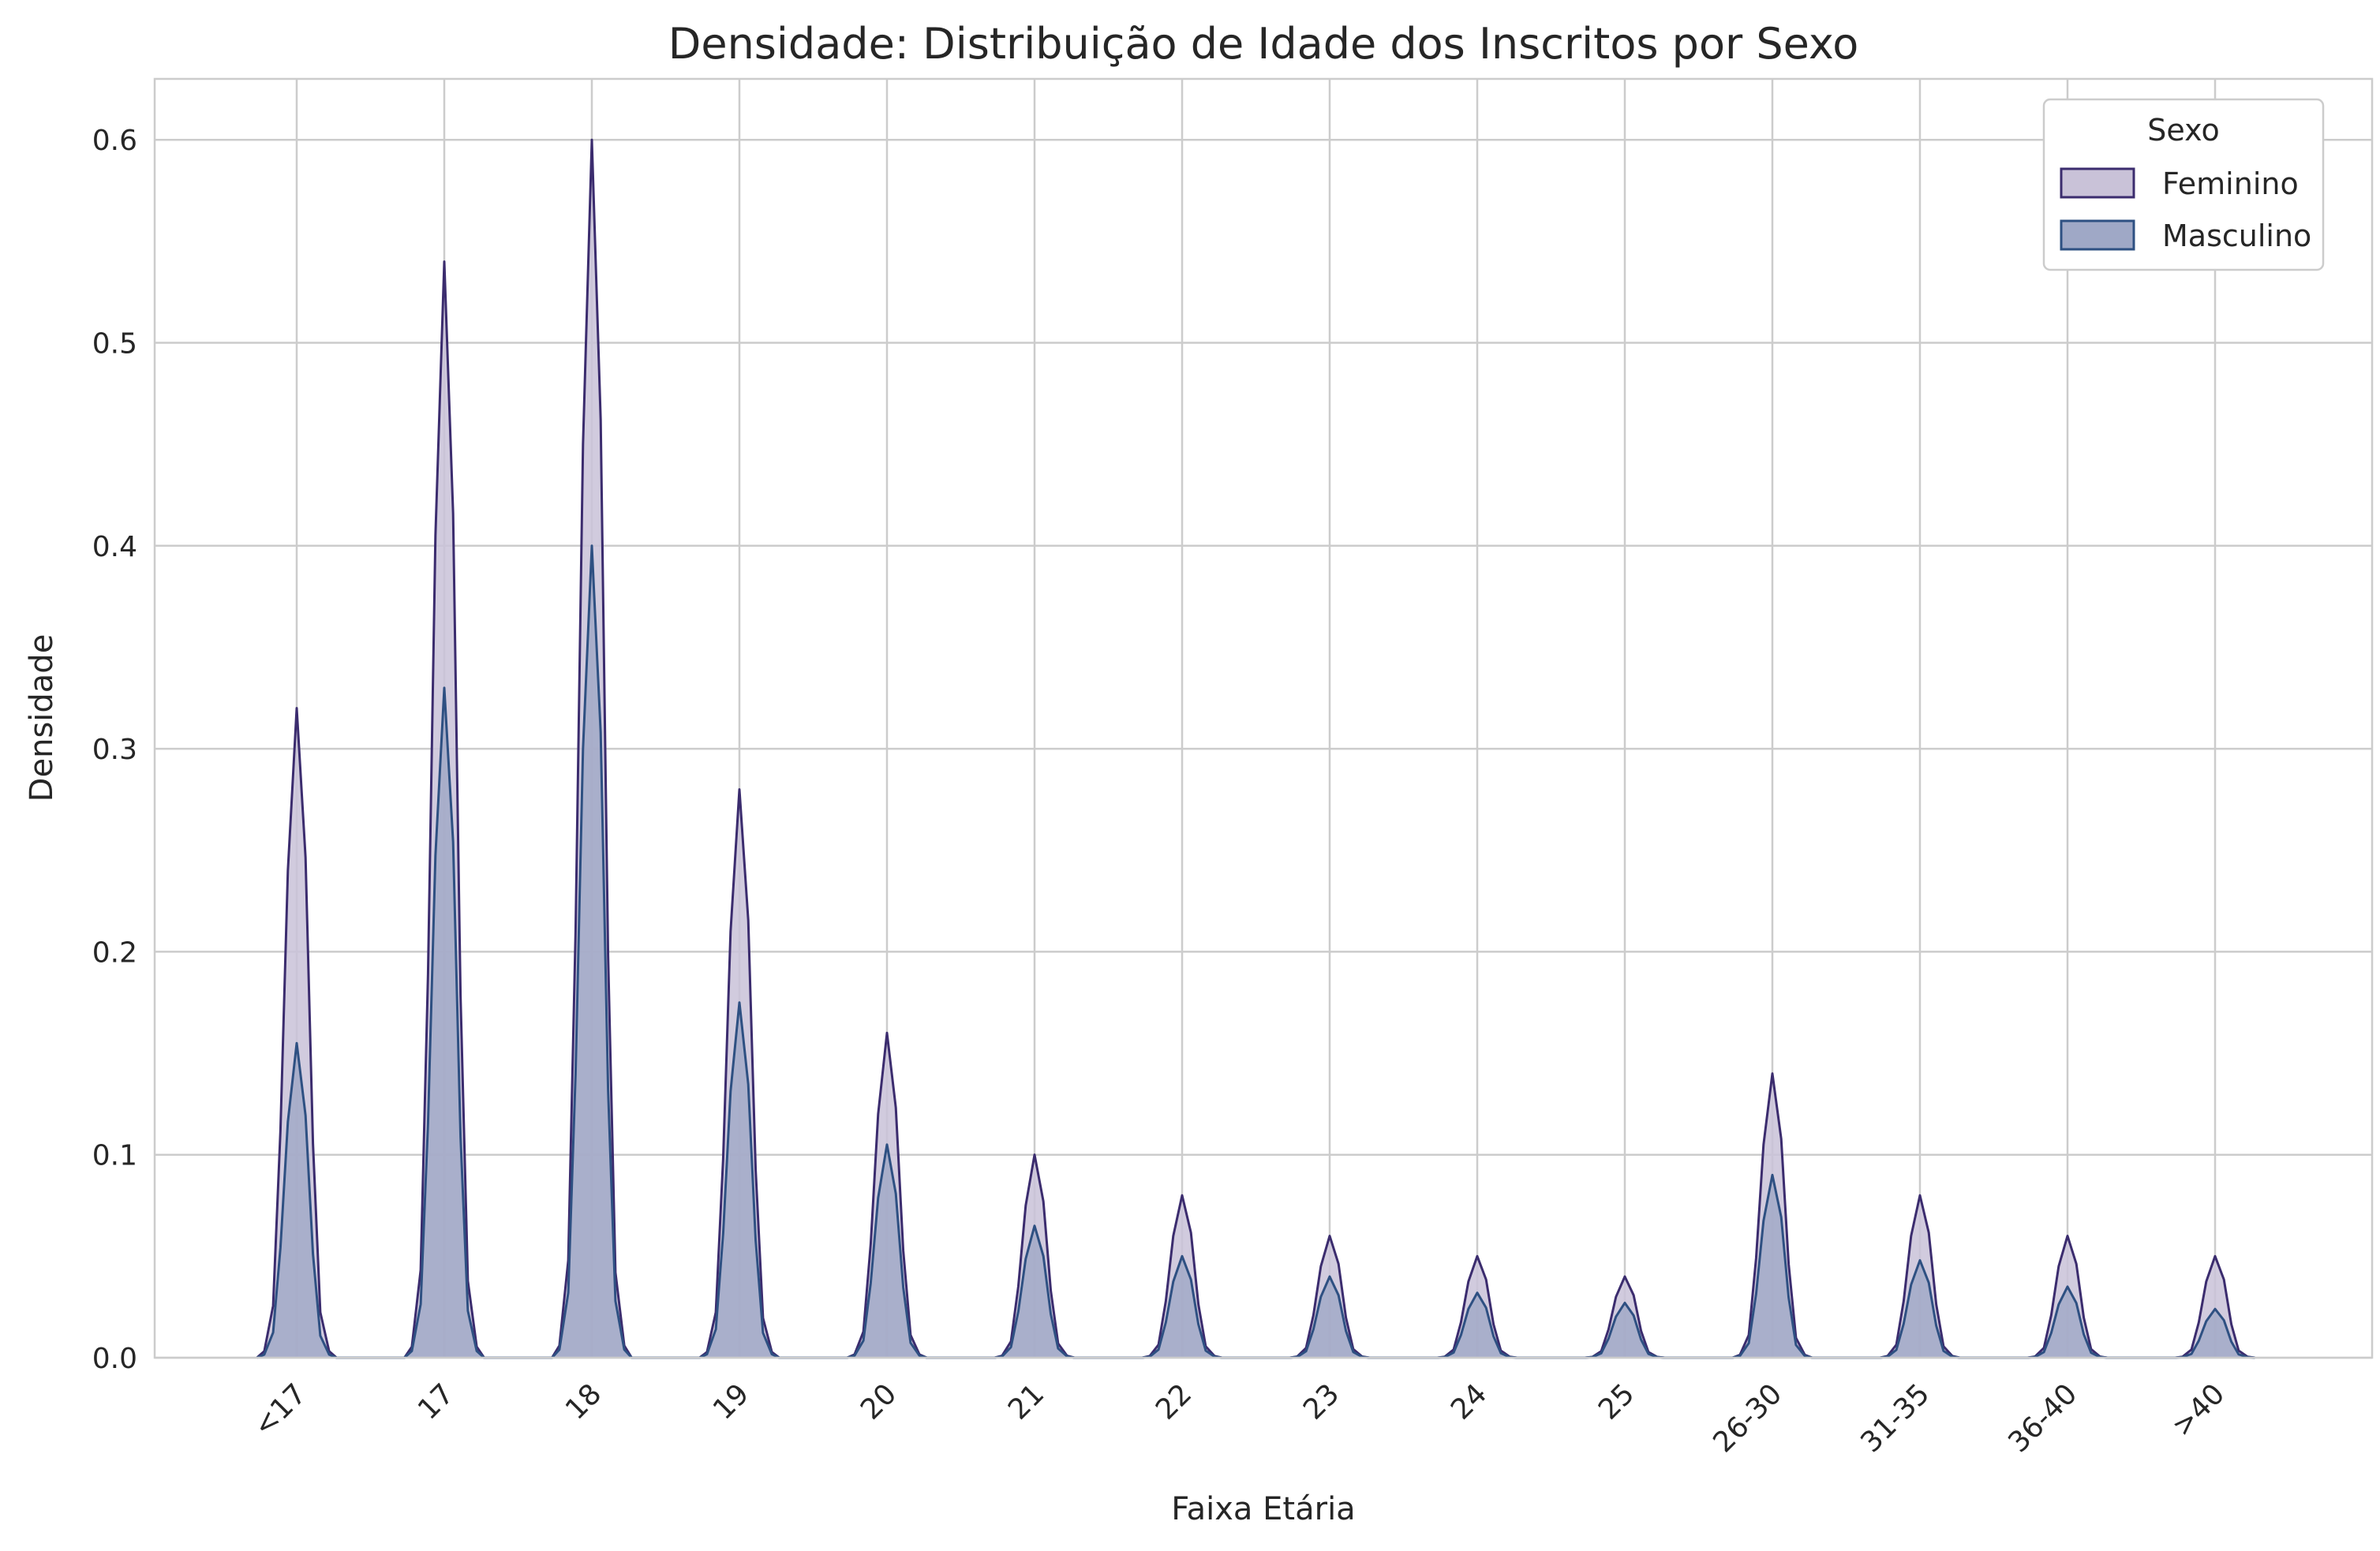  I want to click on x-tick-label: 18, so click(583, 1401).